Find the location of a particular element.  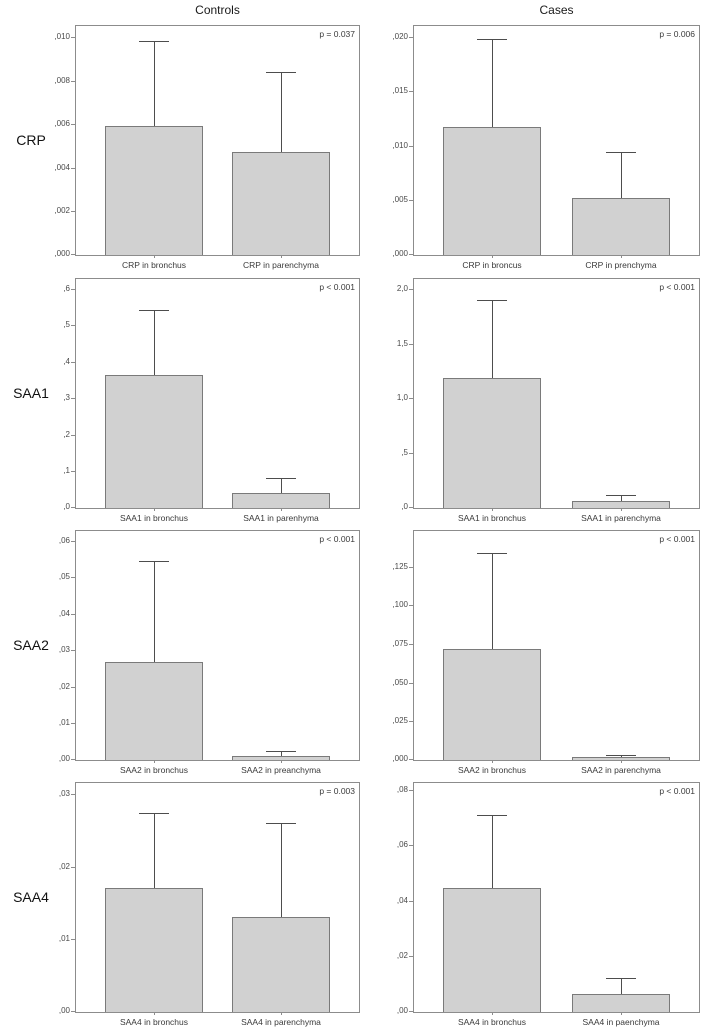

x-category-label: SAA4 in parenchyma is located at coordinates (281, 1022).